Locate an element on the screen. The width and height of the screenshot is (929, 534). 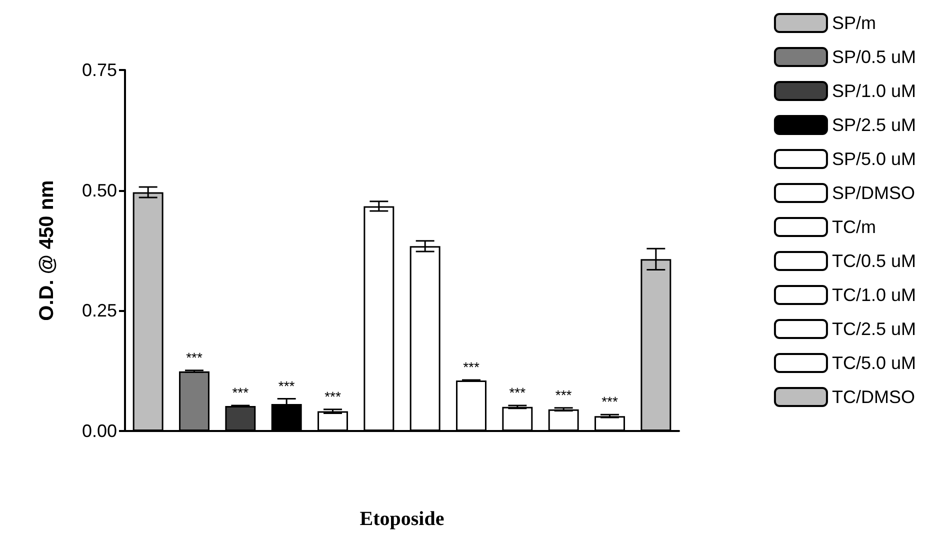
y-axis-title: O.D. @ 450 nm is located at coordinates (47, 250).